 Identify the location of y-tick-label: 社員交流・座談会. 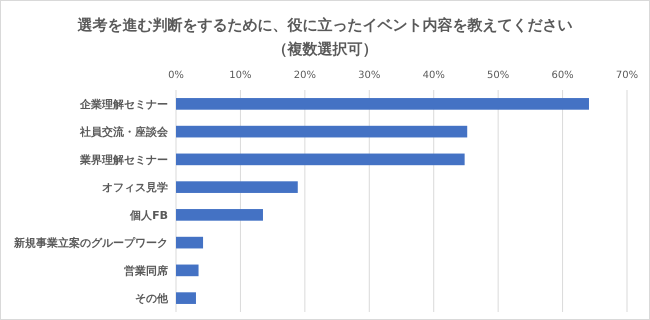
(124, 132).